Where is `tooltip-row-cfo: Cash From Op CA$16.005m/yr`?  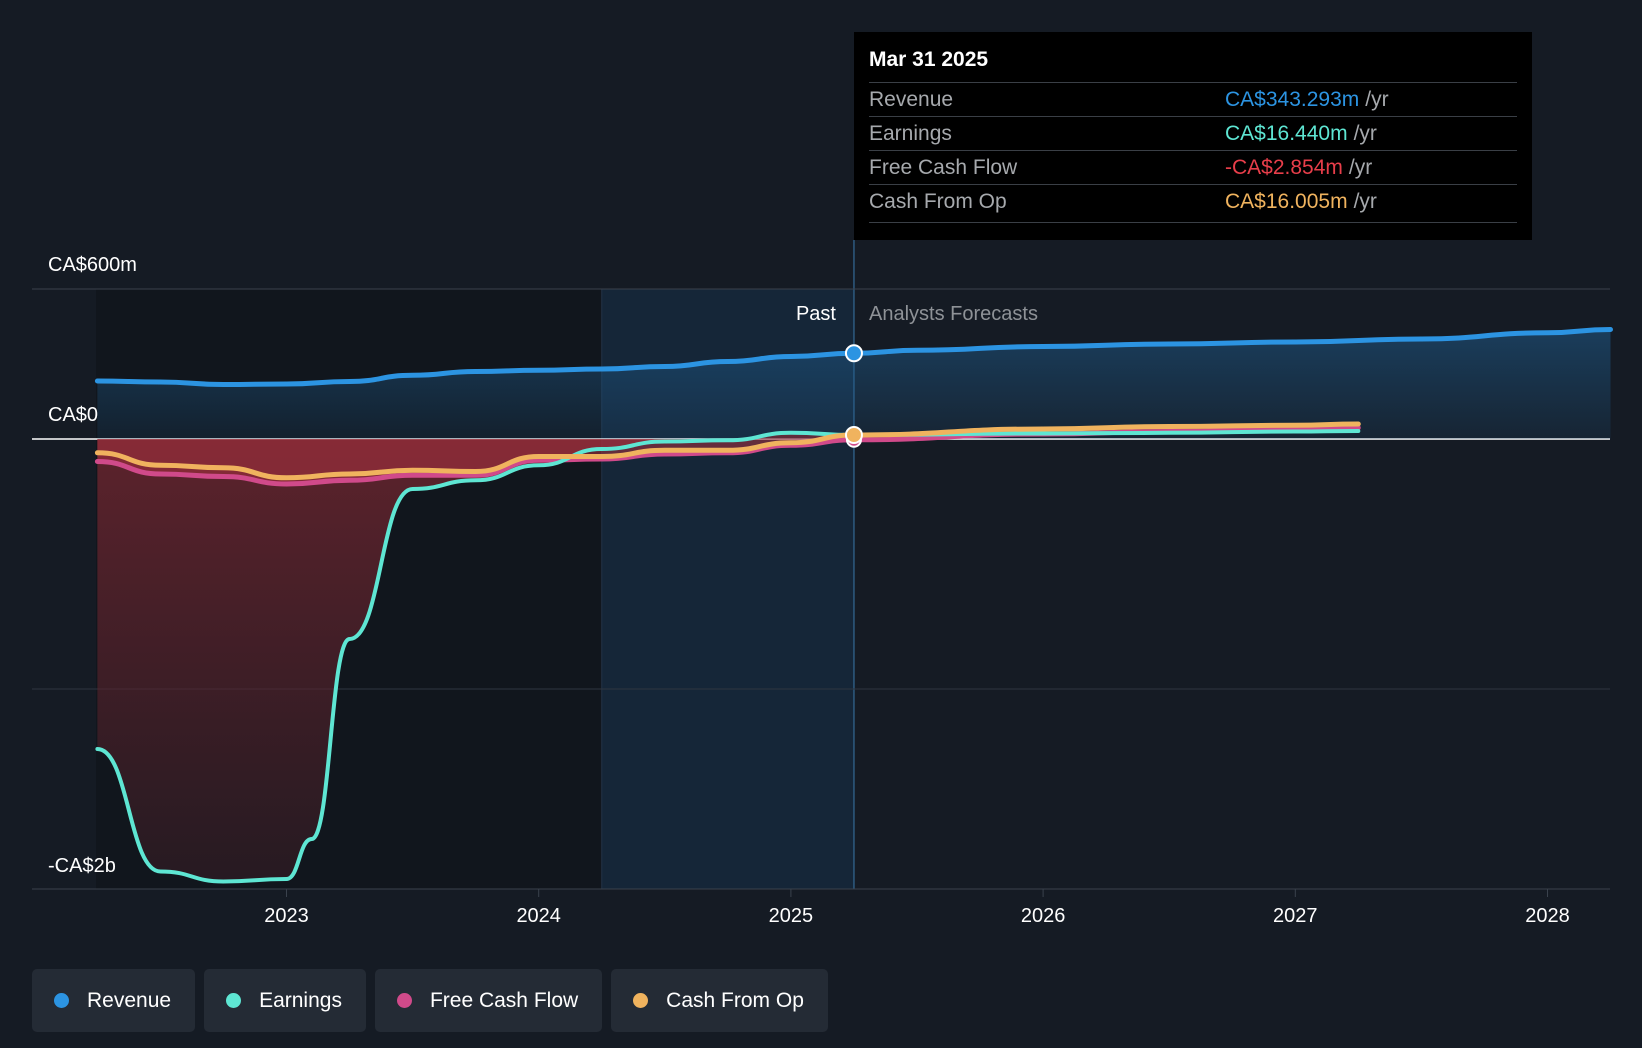
tooltip-row-cfo: Cash From Op CA$16.005m/yr is located at coordinates (1193, 201).